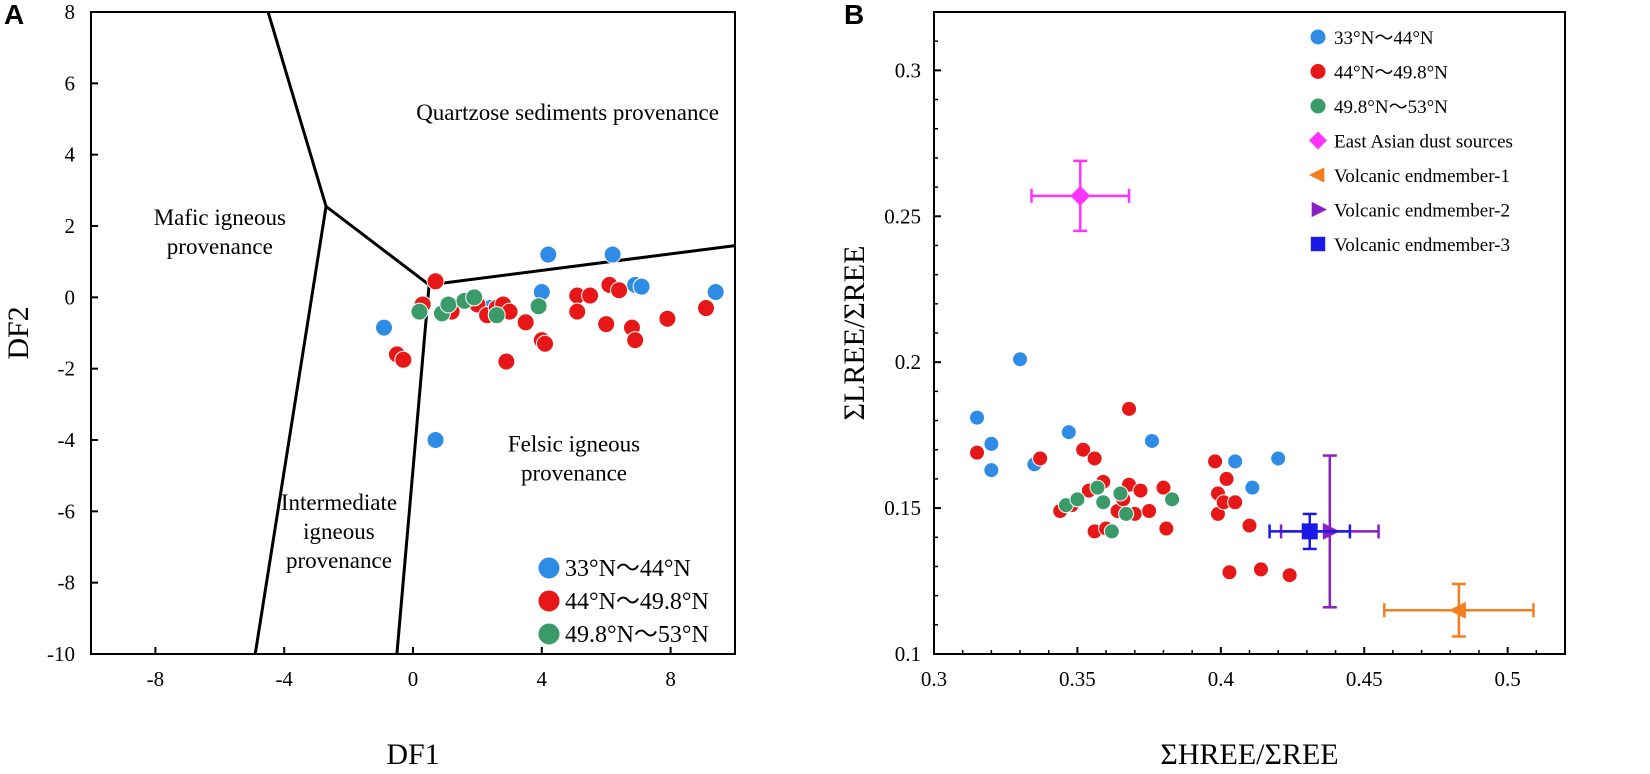 The width and height of the screenshot is (1650, 774). What do you see at coordinates (902, 216) in the screenshot?
I see `y-tick-label: 0.25` at bounding box center [902, 216].